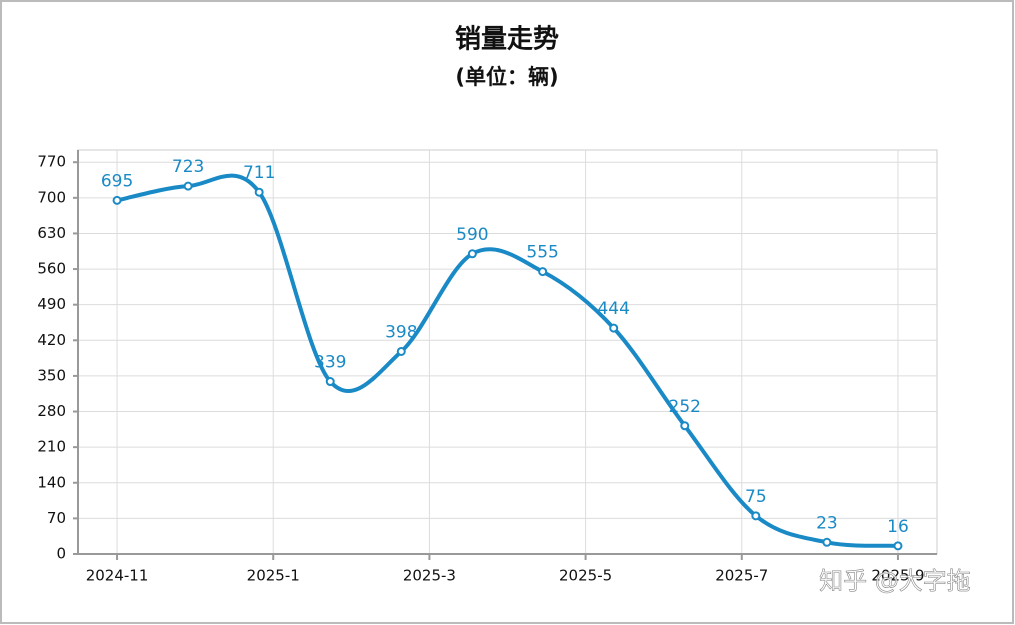 The width and height of the screenshot is (1015, 625). I want to click on y-tick-label: 0, so click(61, 554).